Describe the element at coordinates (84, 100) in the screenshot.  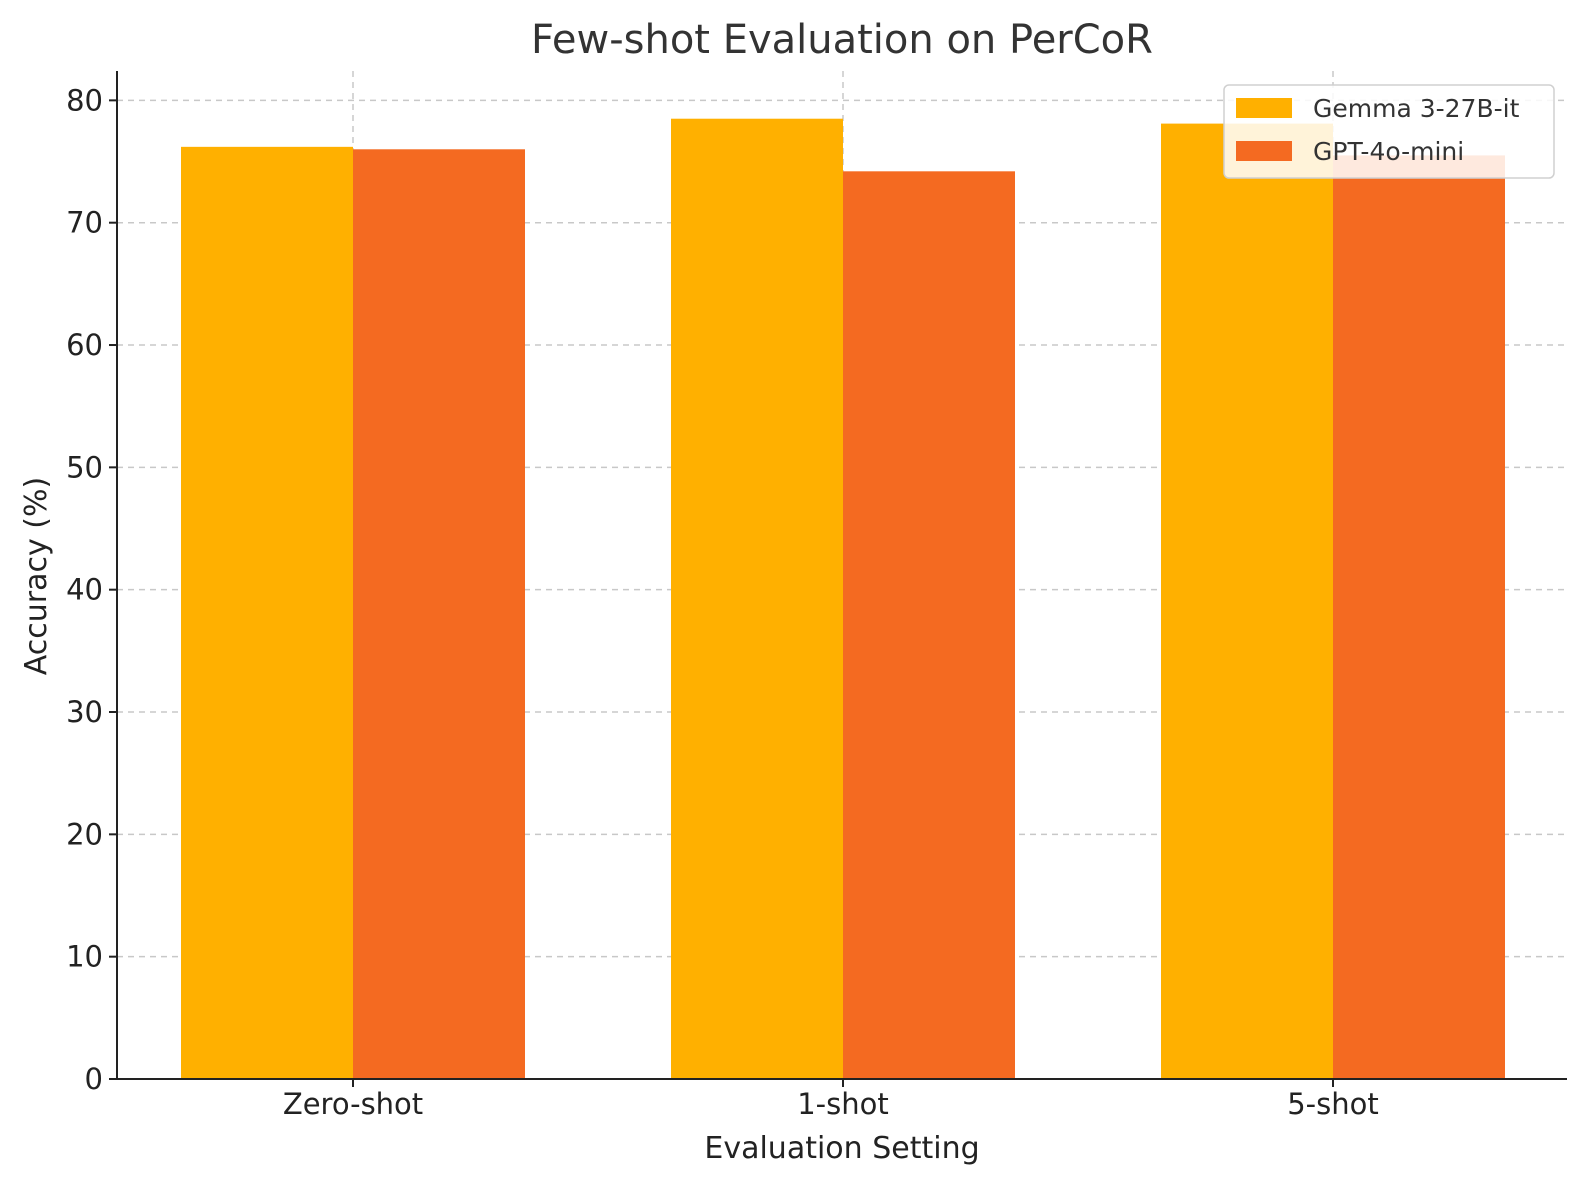
I see `y-tick-label: 80` at that location.